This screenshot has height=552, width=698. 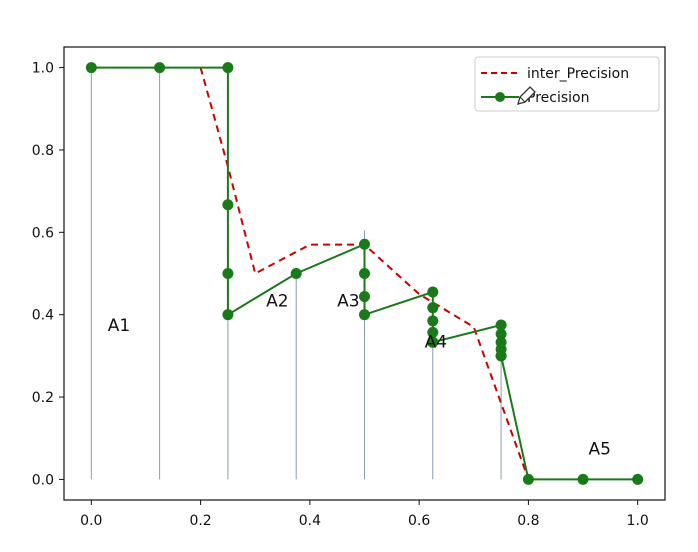 I want to click on pen-cursor-icon, so click(x=526, y=95).